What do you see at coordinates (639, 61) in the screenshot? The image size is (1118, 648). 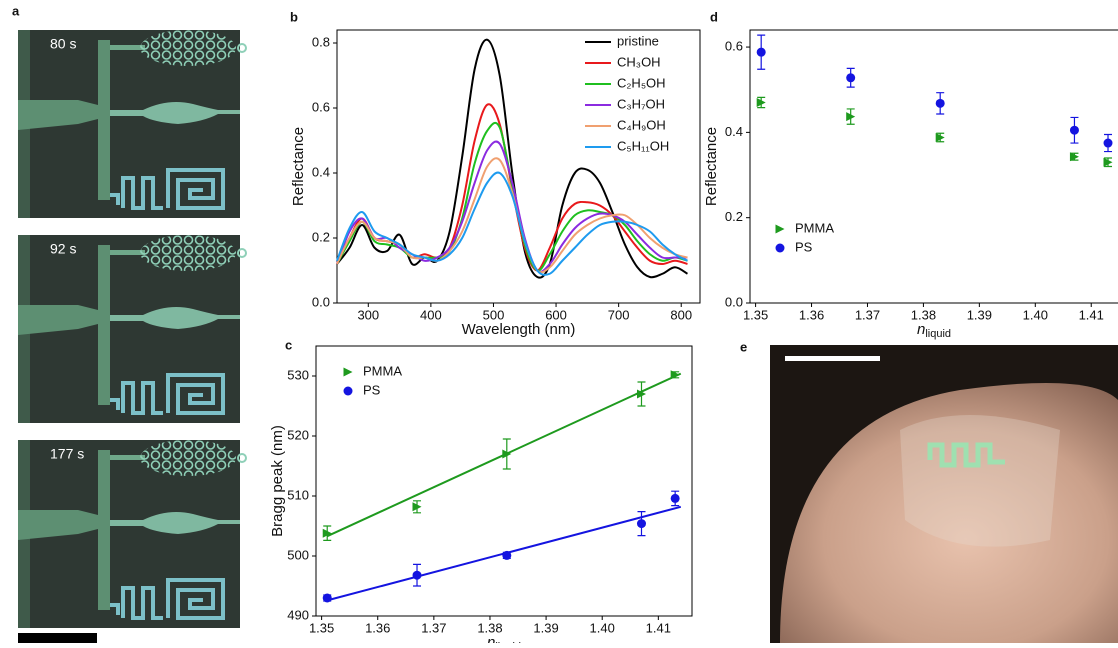 I see `legend-label: CH₃OH` at bounding box center [639, 61].